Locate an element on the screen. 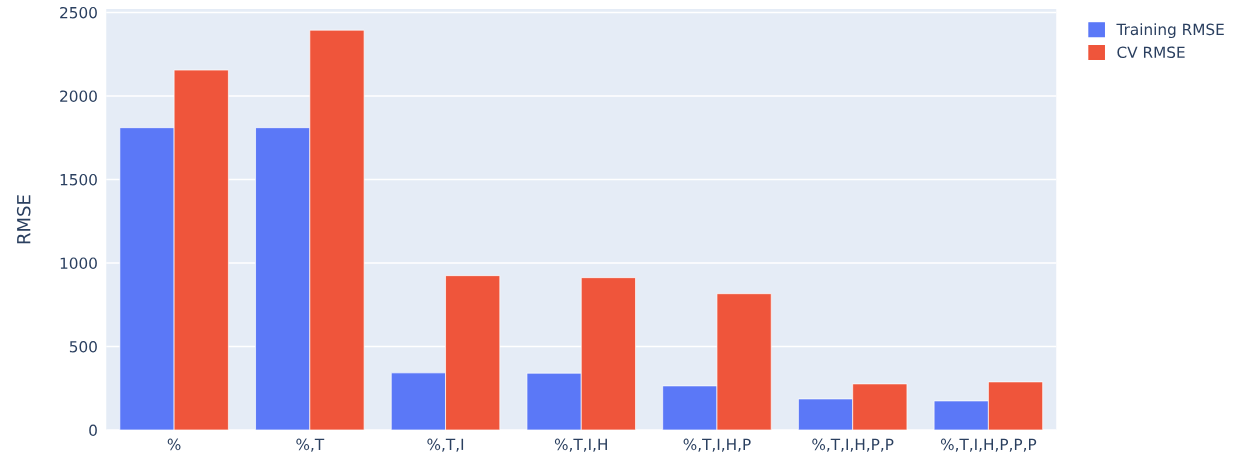 The width and height of the screenshot is (1250, 455). y-tick-label: 1000 is located at coordinates (78, 263).